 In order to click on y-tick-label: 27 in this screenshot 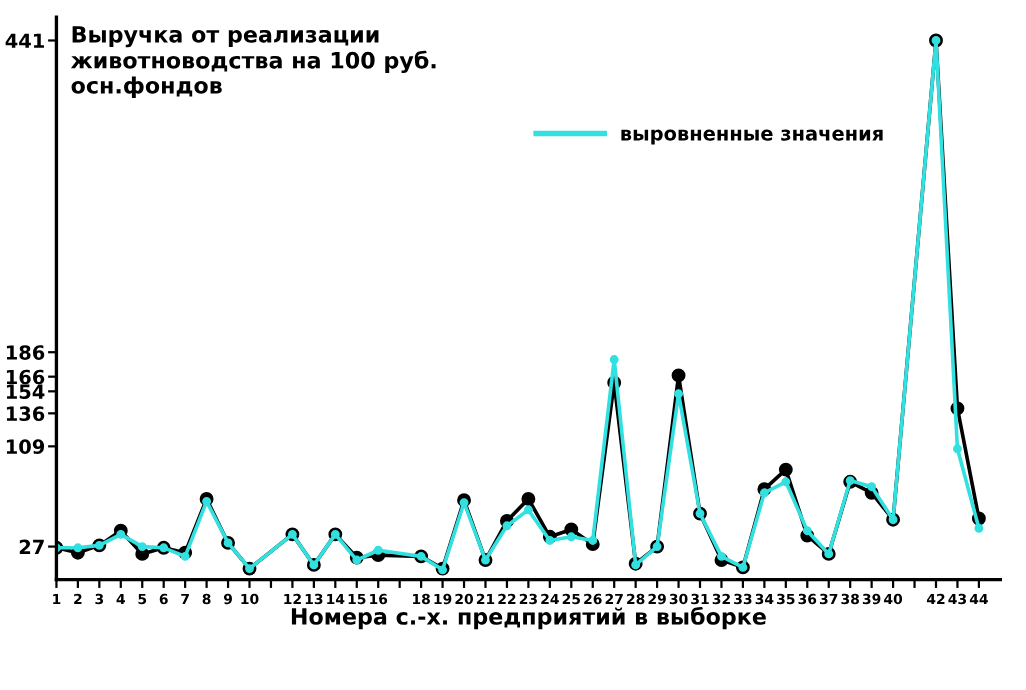, I will do `click(31, 546)`.